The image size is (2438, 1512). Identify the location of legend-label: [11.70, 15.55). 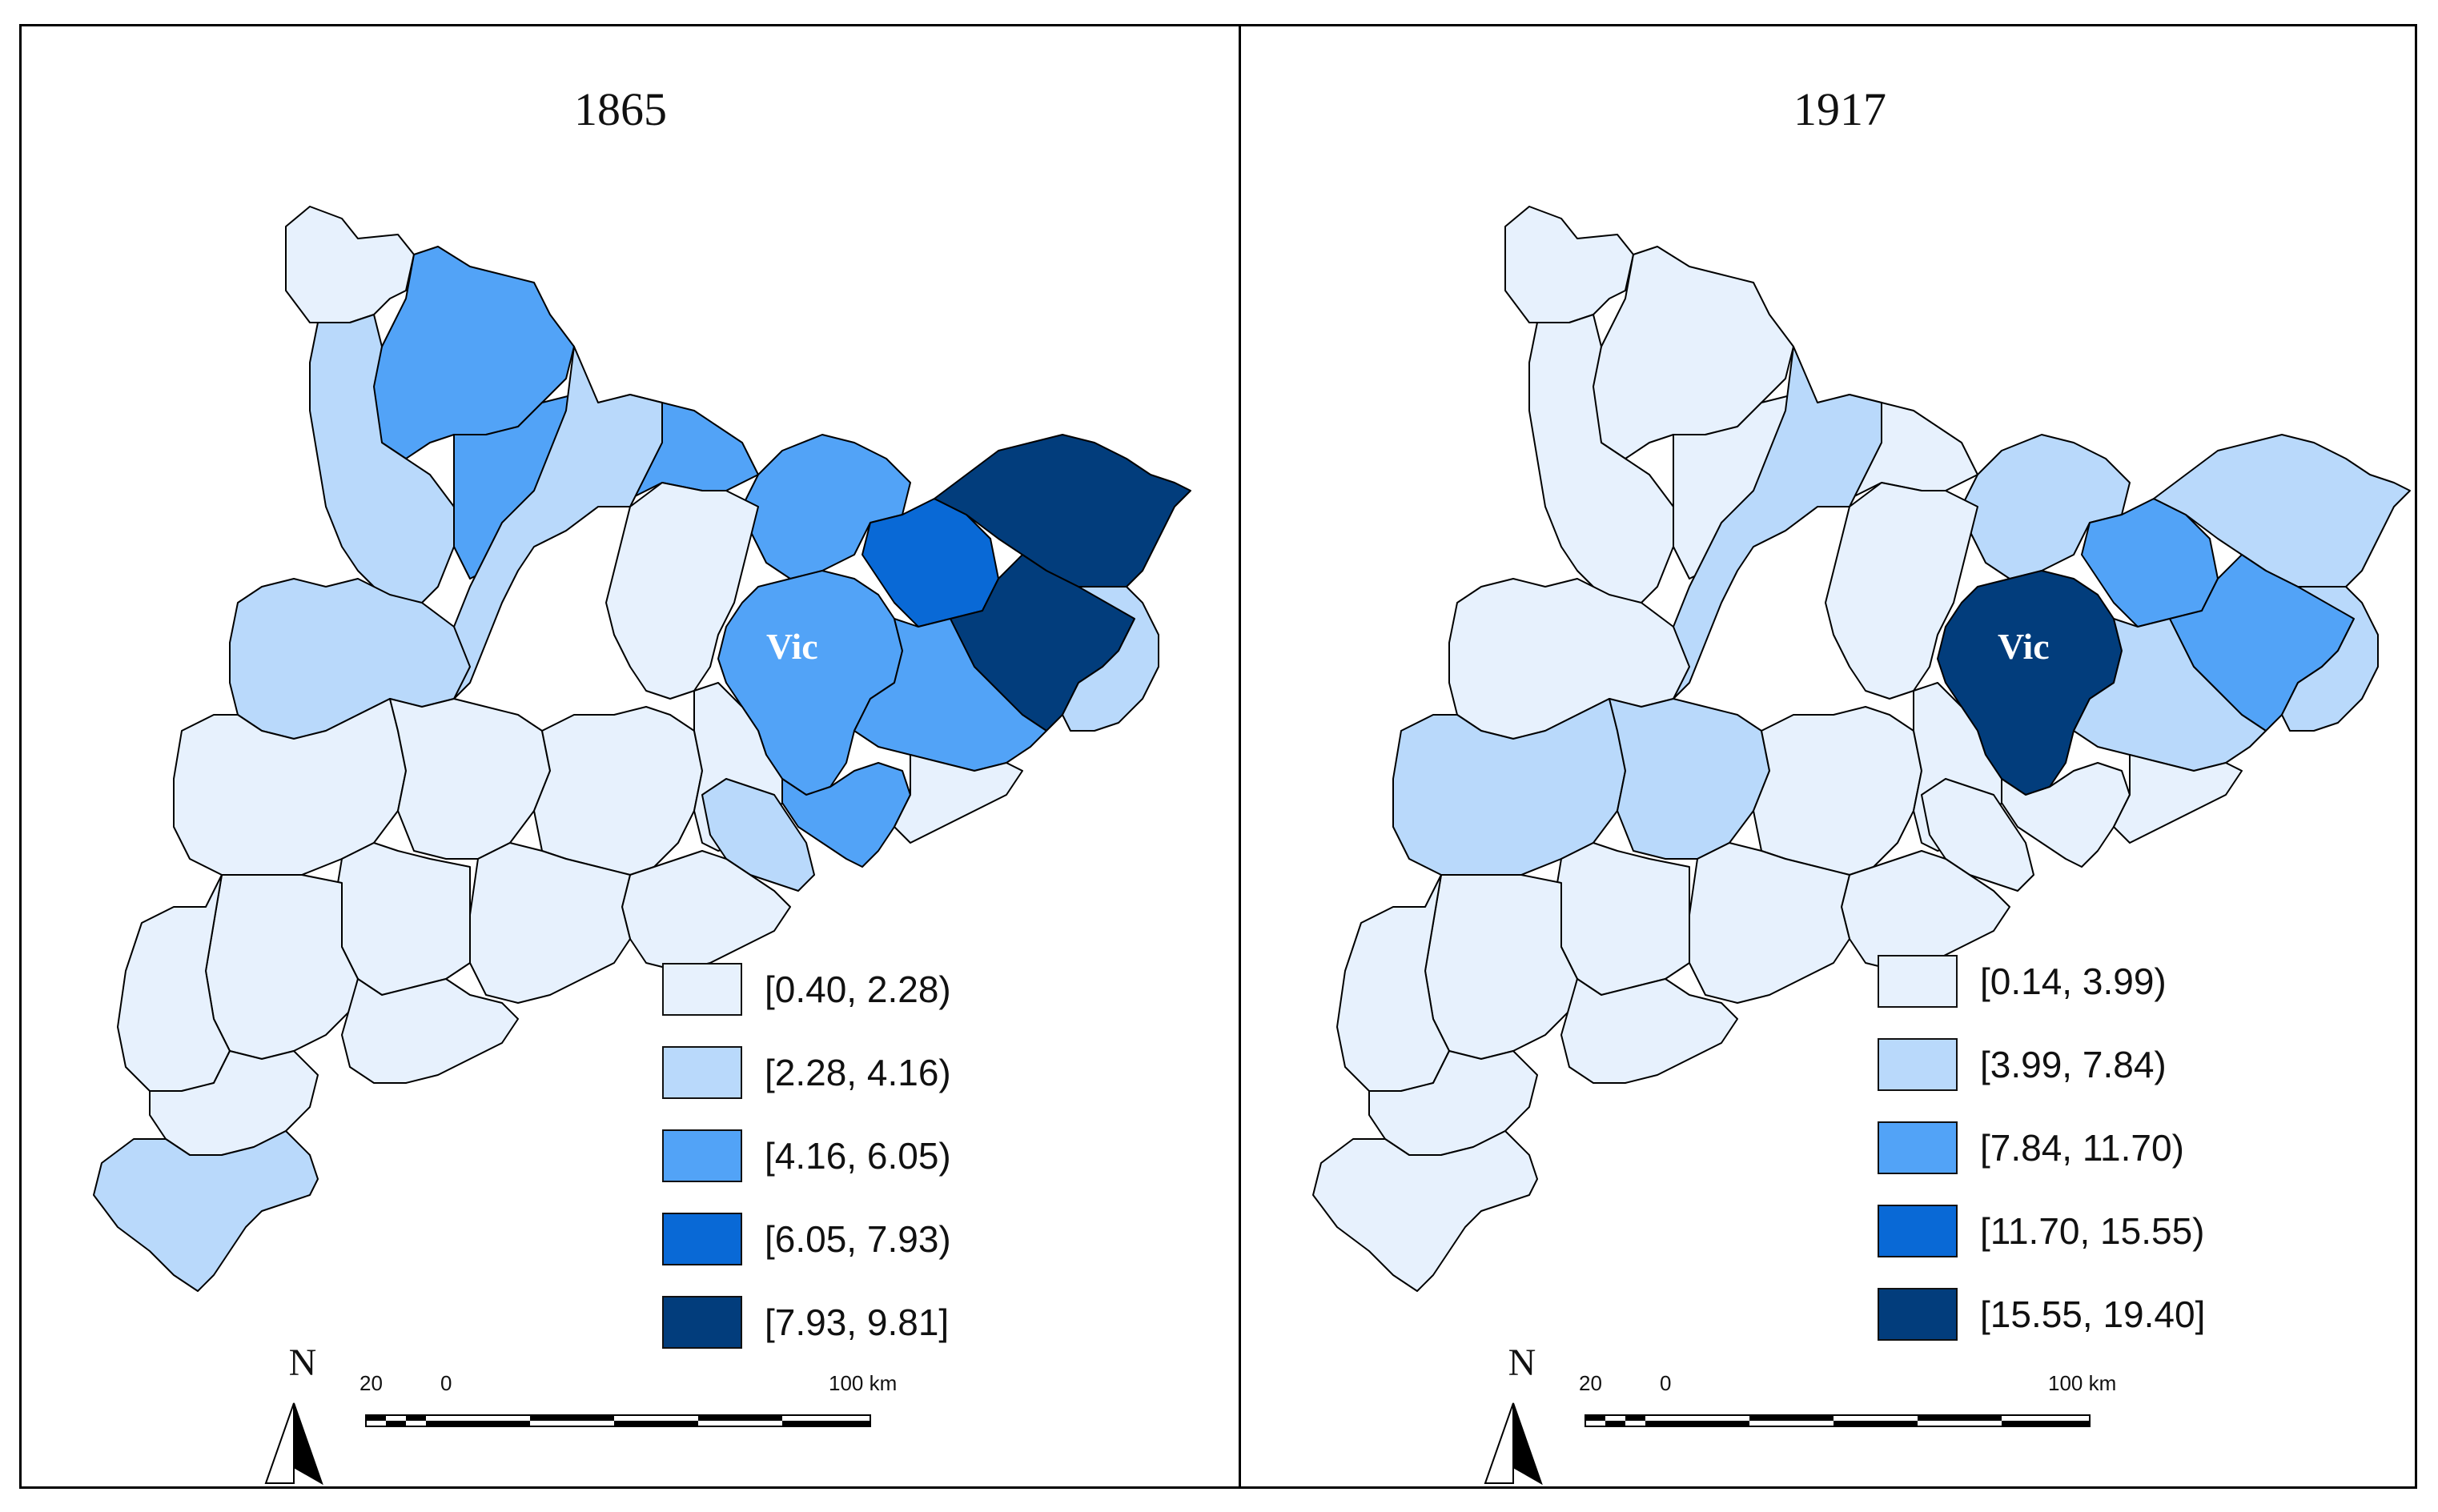
(2092, 1231).